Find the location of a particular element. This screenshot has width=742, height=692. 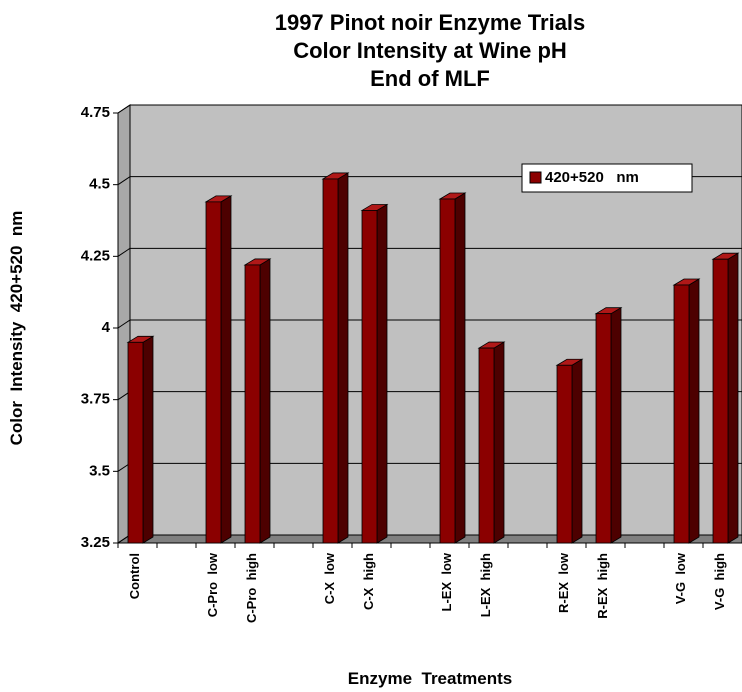

x-axis-label: Enzyme Treatments is located at coordinates (430, 678).